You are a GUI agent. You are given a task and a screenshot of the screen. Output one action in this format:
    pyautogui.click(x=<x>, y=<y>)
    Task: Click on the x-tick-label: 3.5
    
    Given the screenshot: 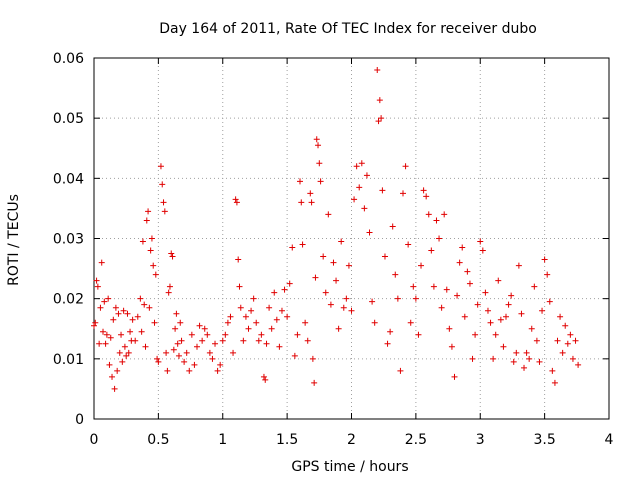 What is the action you would take?
    pyautogui.click(x=544, y=440)
    